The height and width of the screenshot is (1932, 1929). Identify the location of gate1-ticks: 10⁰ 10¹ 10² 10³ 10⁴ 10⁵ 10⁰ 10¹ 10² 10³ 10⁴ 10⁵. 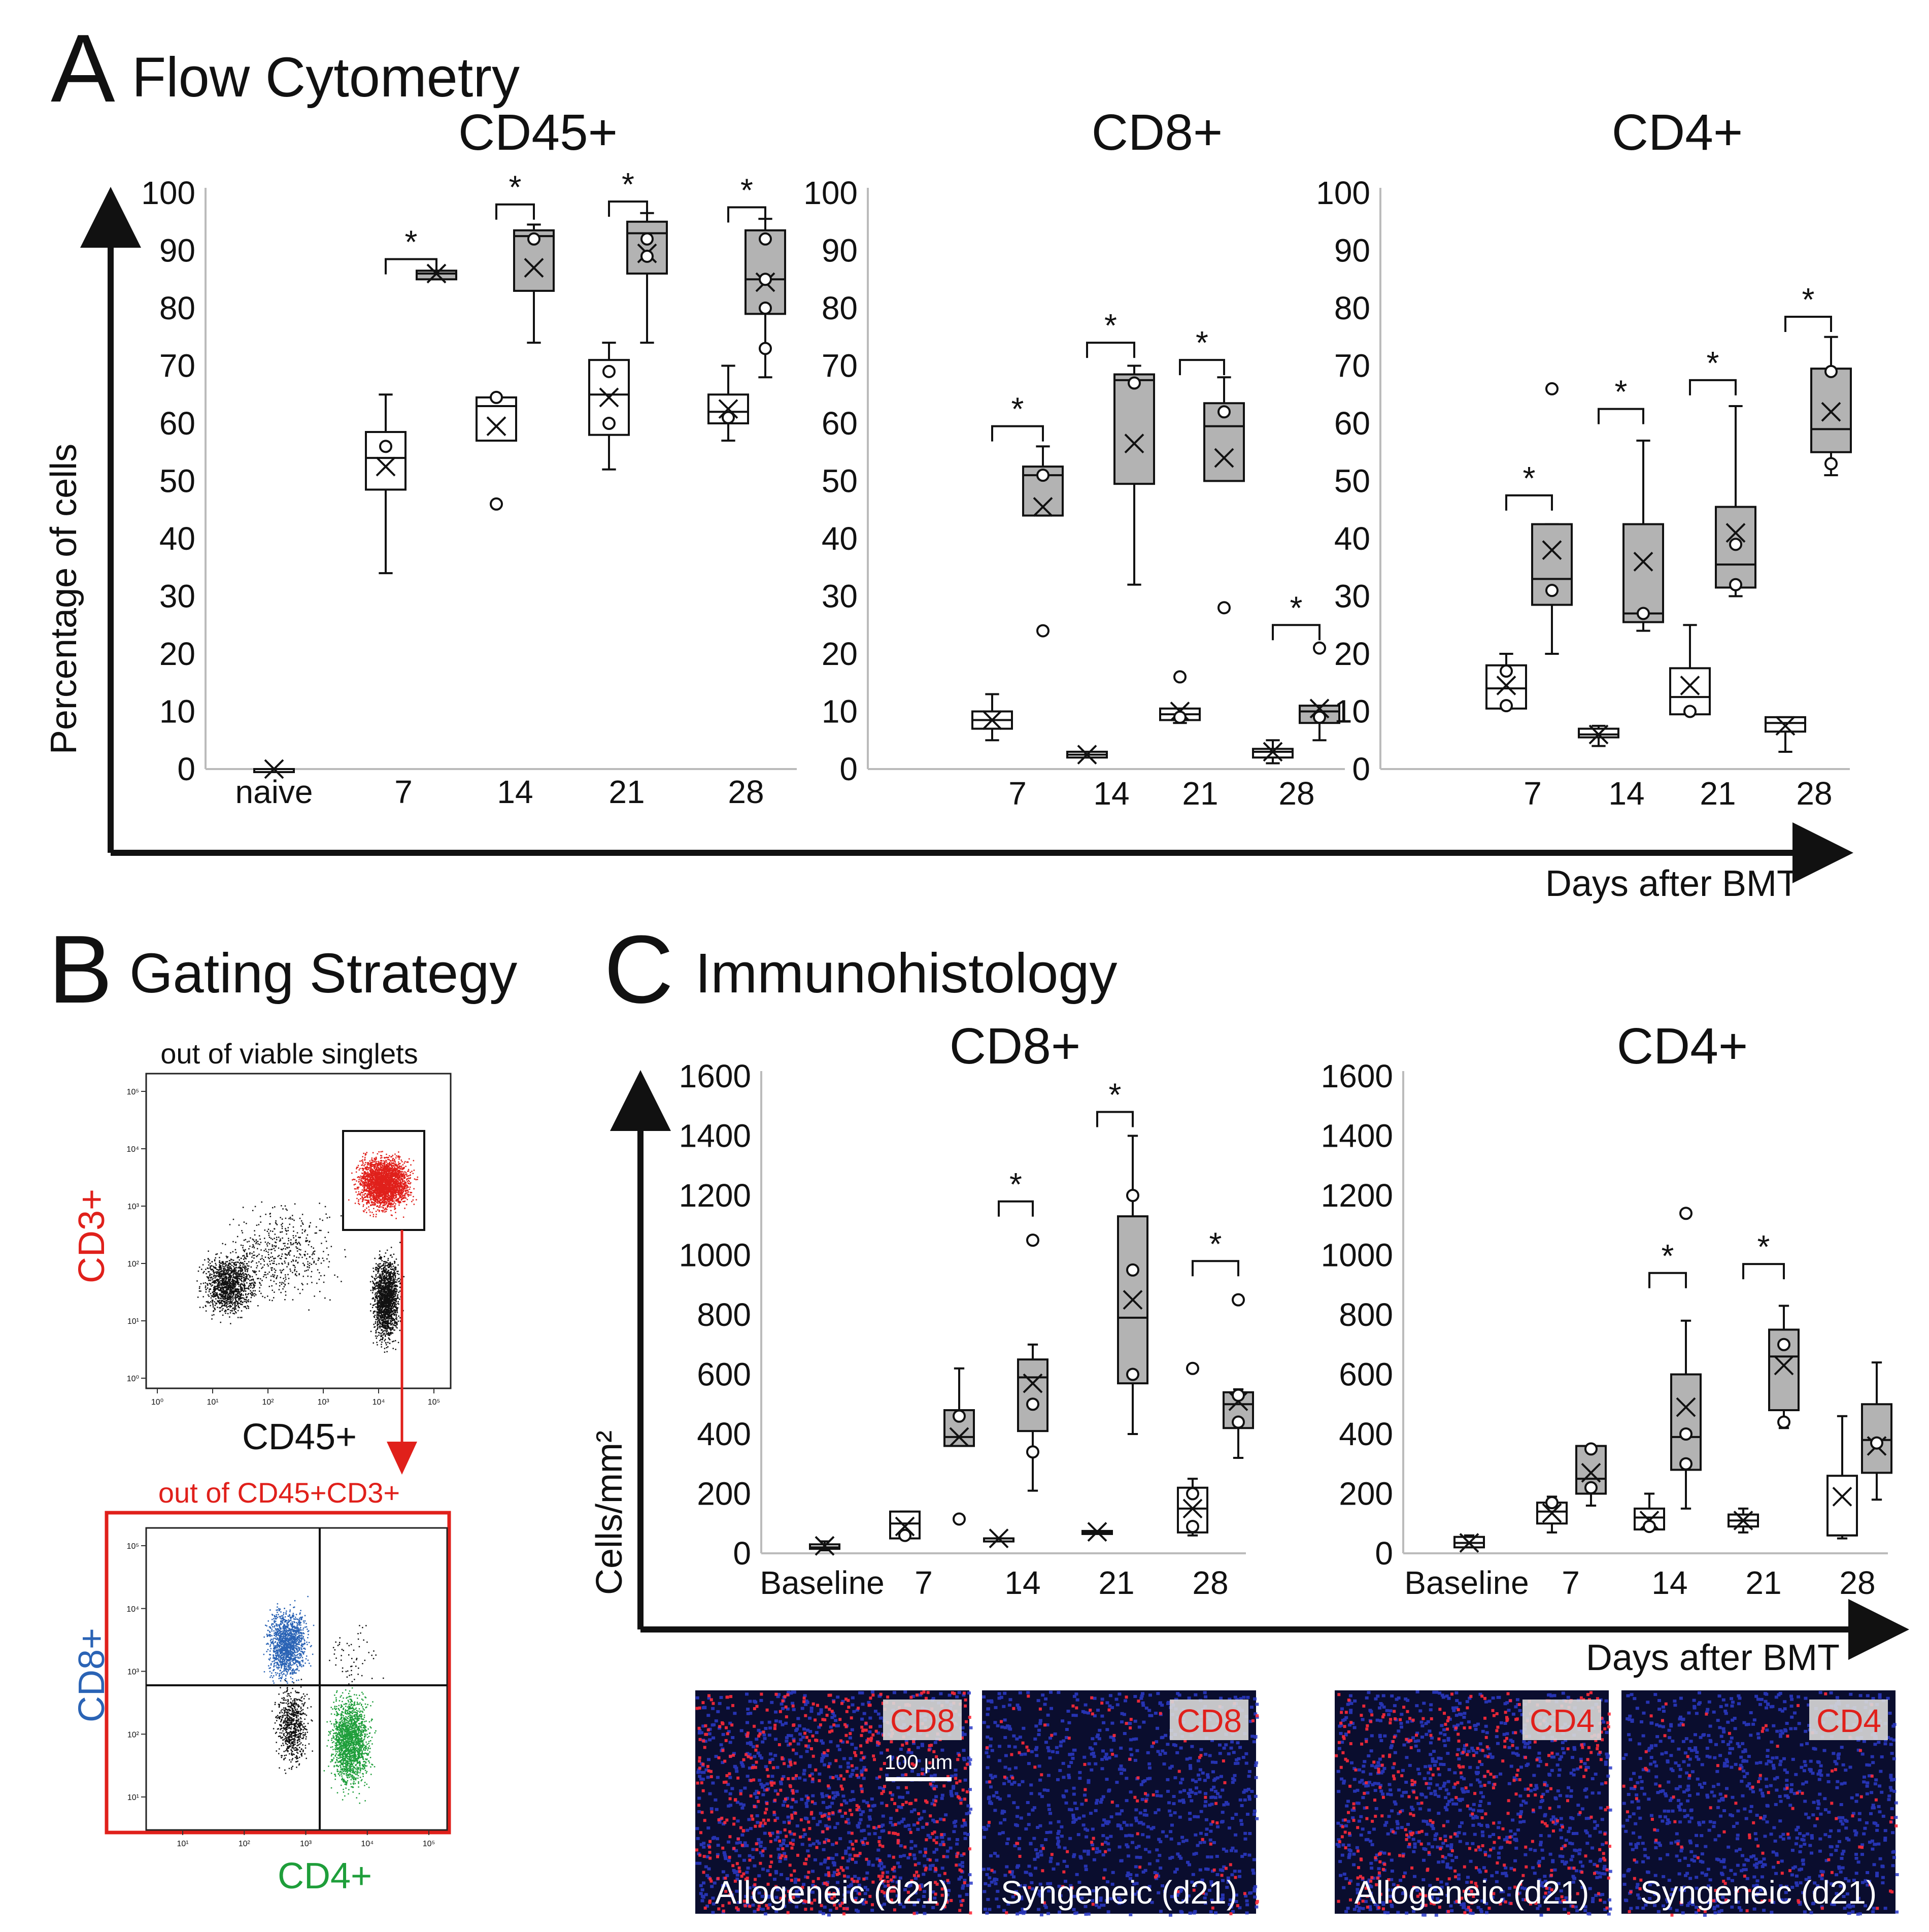
(283, 1247).